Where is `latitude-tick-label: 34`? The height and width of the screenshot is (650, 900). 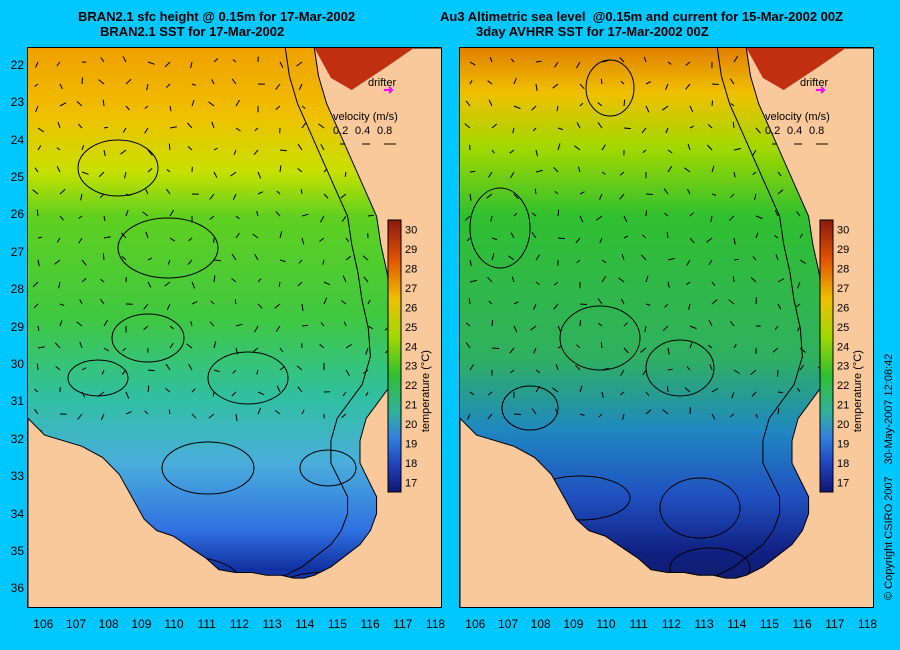 latitude-tick-label: 34 is located at coordinates (17, 513).